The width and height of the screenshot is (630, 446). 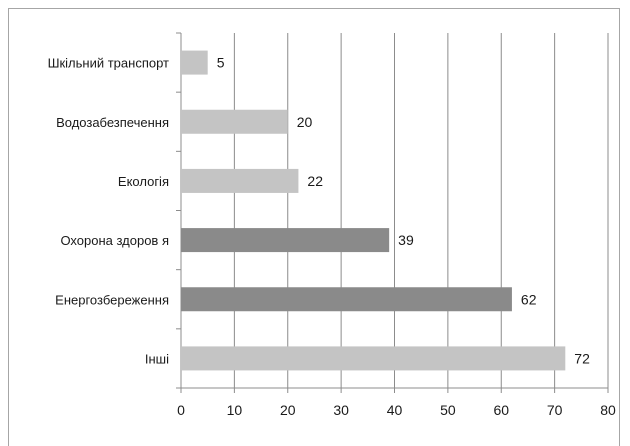 I want to click on x-tick-label: 0, so click(x=181, y=410).